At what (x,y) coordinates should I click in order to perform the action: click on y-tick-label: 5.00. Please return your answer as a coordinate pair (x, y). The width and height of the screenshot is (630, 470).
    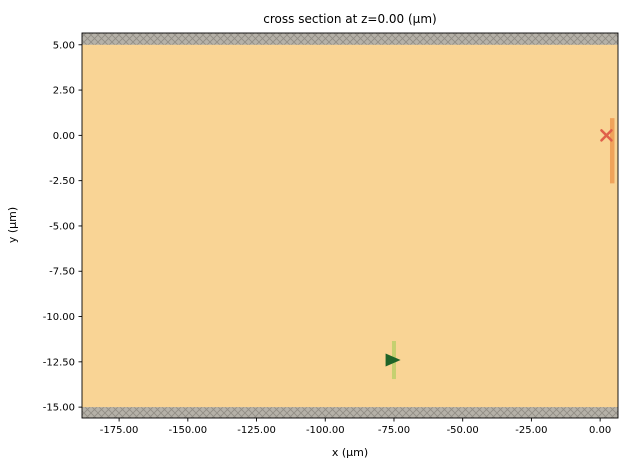
    Looking at the image, I should click on (64, 45).